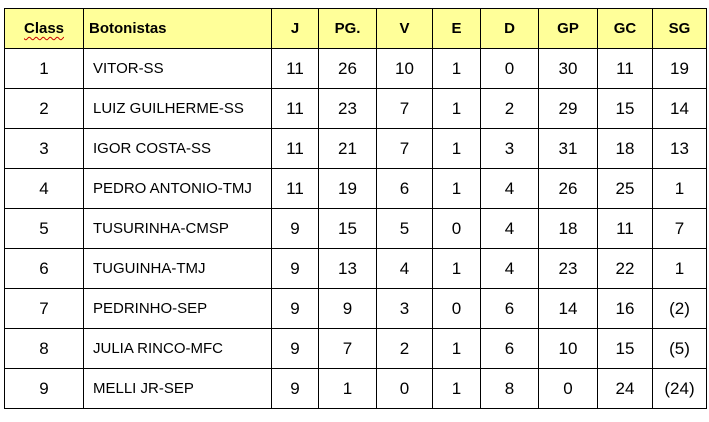 This screenshot has width=709, height=422. I want to click on column-header-e: E, so click(456, 28).